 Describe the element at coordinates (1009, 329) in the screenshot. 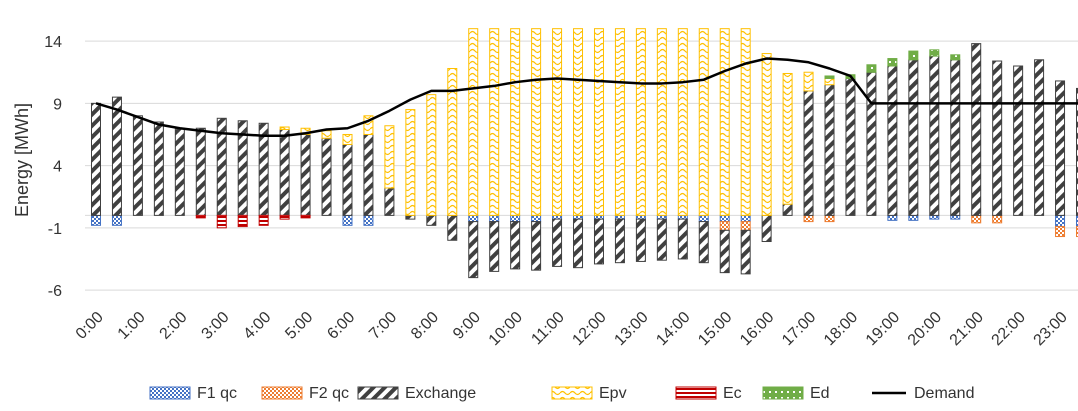

I see `x-tick-label: 22:00` at that location.